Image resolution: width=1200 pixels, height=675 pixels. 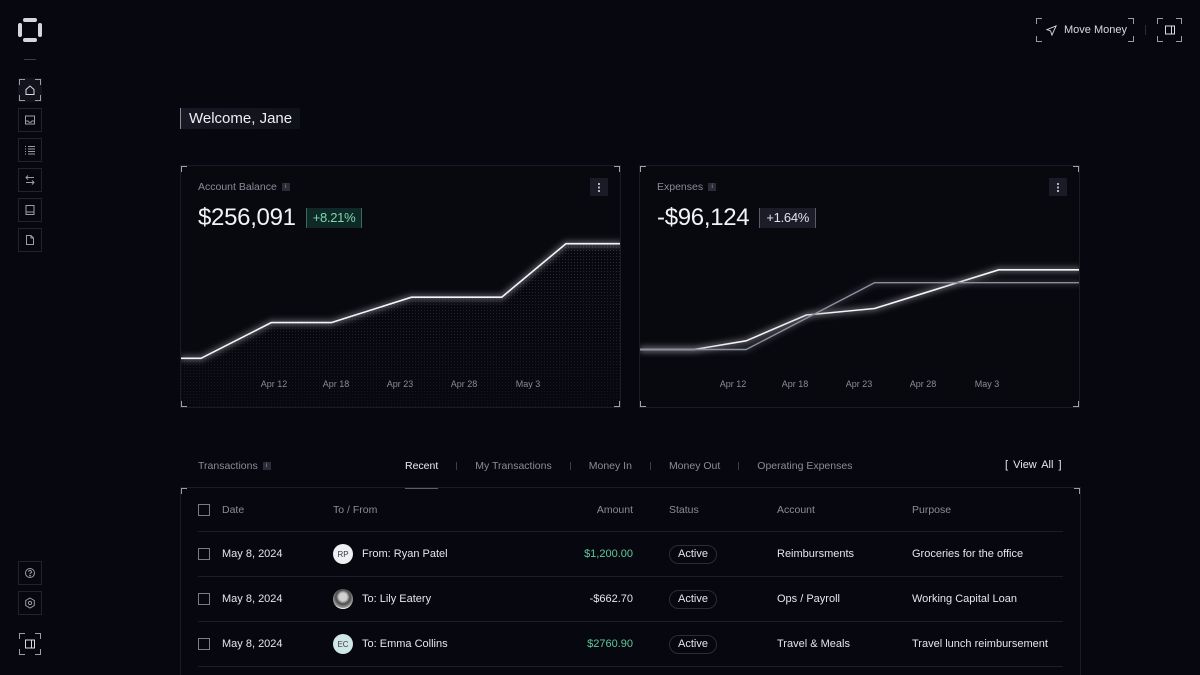 I want to click on move-money-button: Move Money, so click(x=1085, y=30).